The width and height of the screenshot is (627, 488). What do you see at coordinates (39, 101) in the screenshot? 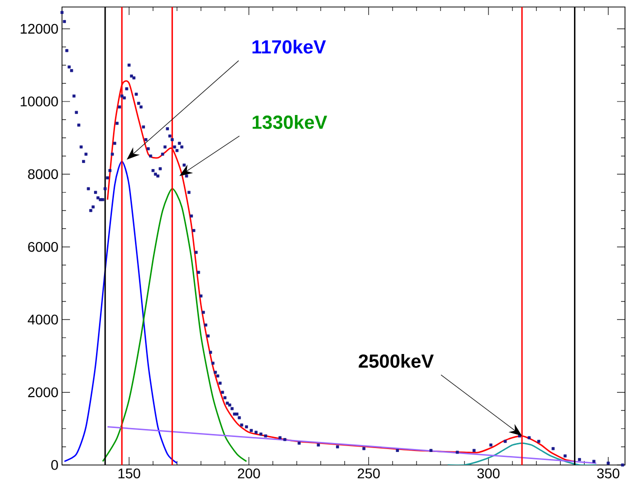
I see `y-tick-label: 10000` at bounding box center [39, 101].